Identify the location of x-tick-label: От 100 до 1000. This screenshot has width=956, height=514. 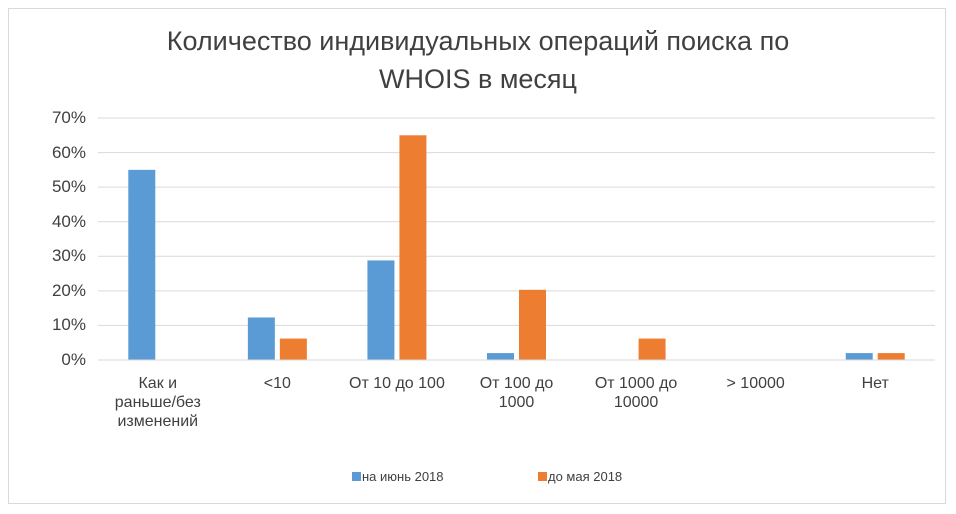
(516, 393).